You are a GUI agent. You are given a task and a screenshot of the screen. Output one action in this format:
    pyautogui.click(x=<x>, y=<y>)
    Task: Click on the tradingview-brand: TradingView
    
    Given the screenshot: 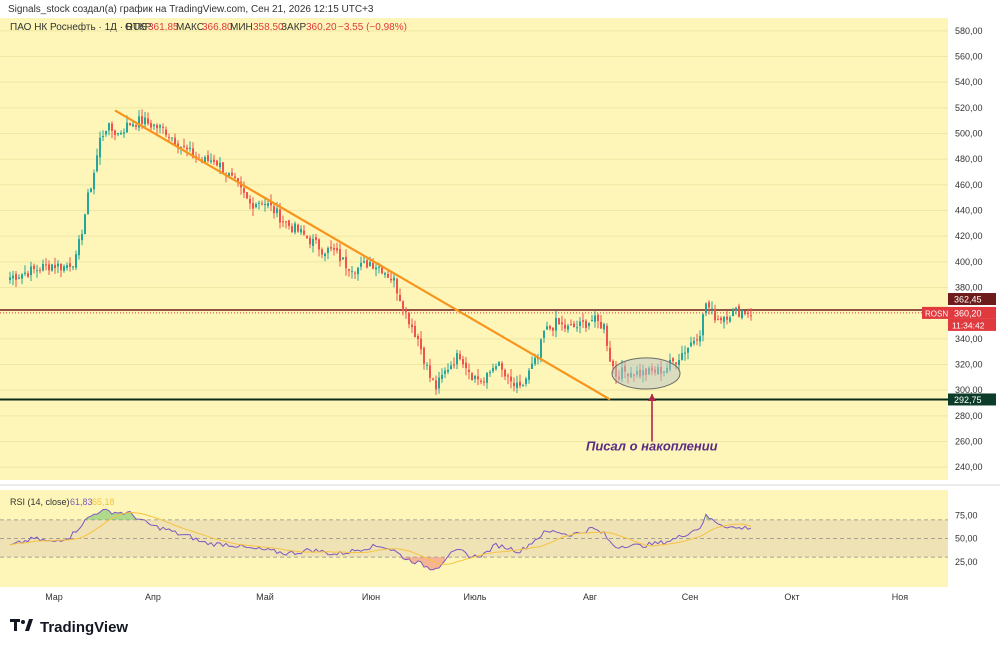 What is the action you would take?
    pyautogui.click(x=69, y=627)
    